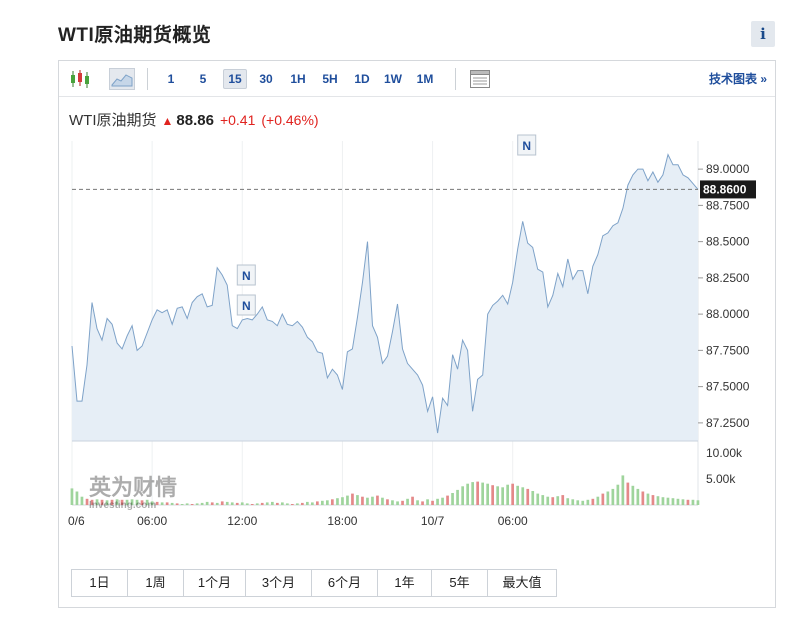 This screenshot has height=622, width=800. What do you see at coordinates (728, 278) in the screenshot?
I see `y-tick-label: 88.2500` at bounding box center [728, 278].